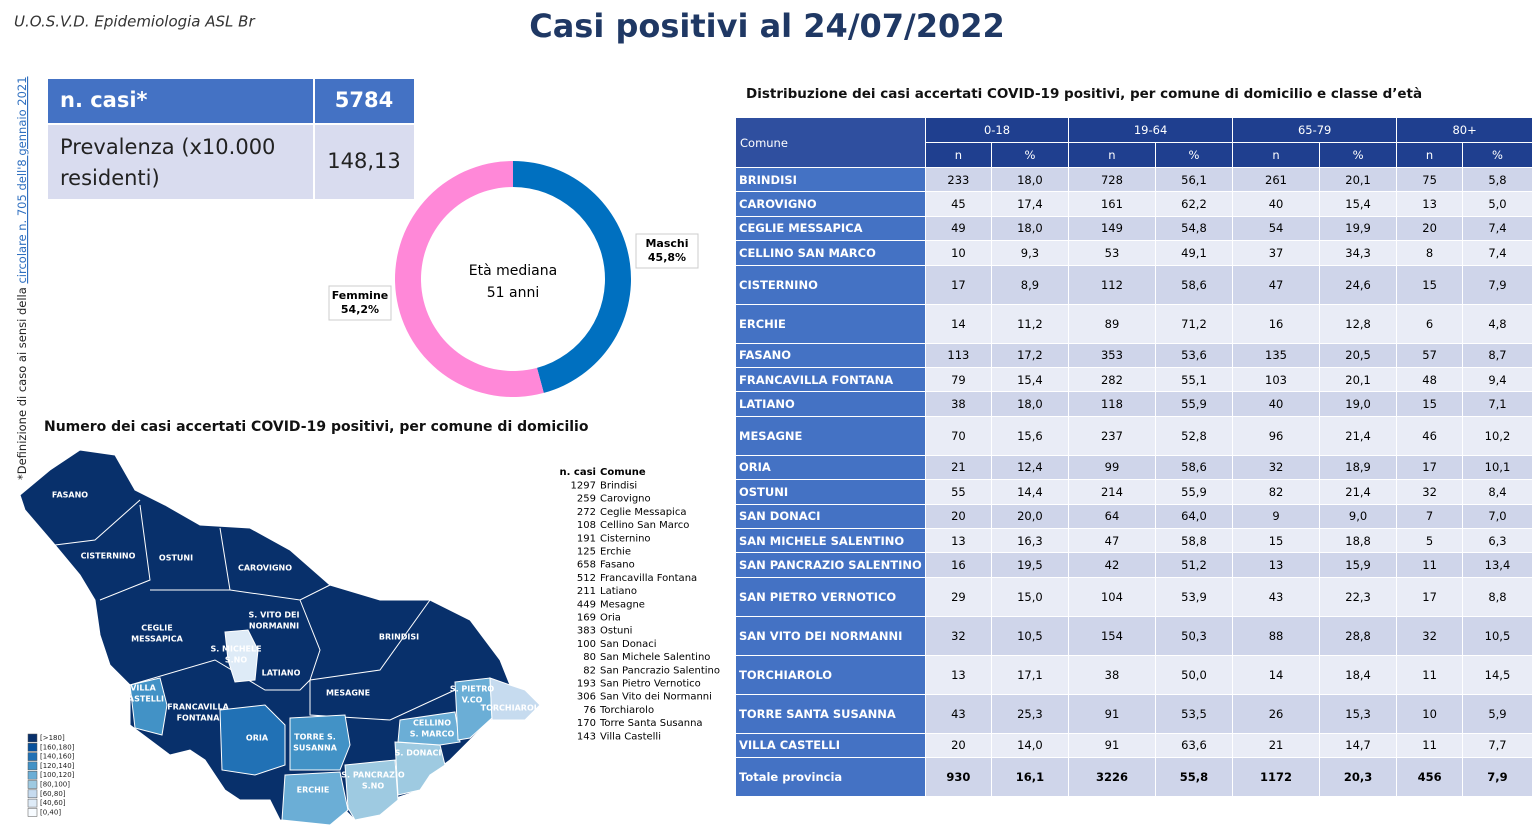  I want to click on table-cell: 55,8, so click(1194, 777).